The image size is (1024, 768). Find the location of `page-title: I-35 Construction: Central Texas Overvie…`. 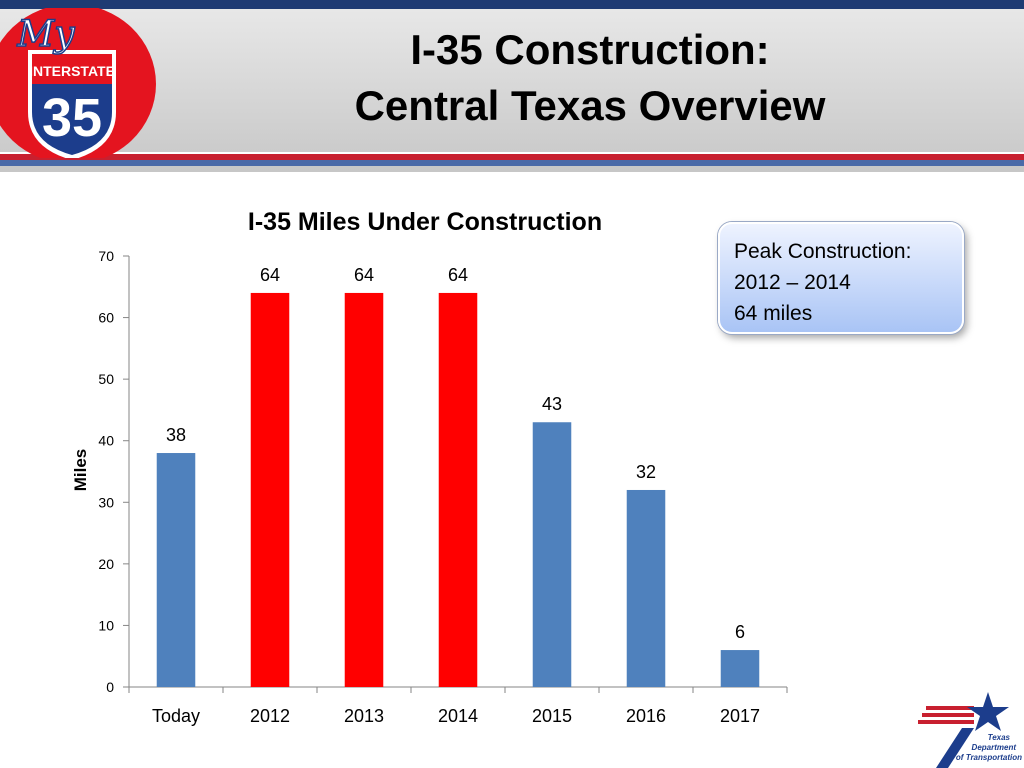

page-title: I-35 Construction: Central Texas Overvie… is located at coordinates (590, 78).